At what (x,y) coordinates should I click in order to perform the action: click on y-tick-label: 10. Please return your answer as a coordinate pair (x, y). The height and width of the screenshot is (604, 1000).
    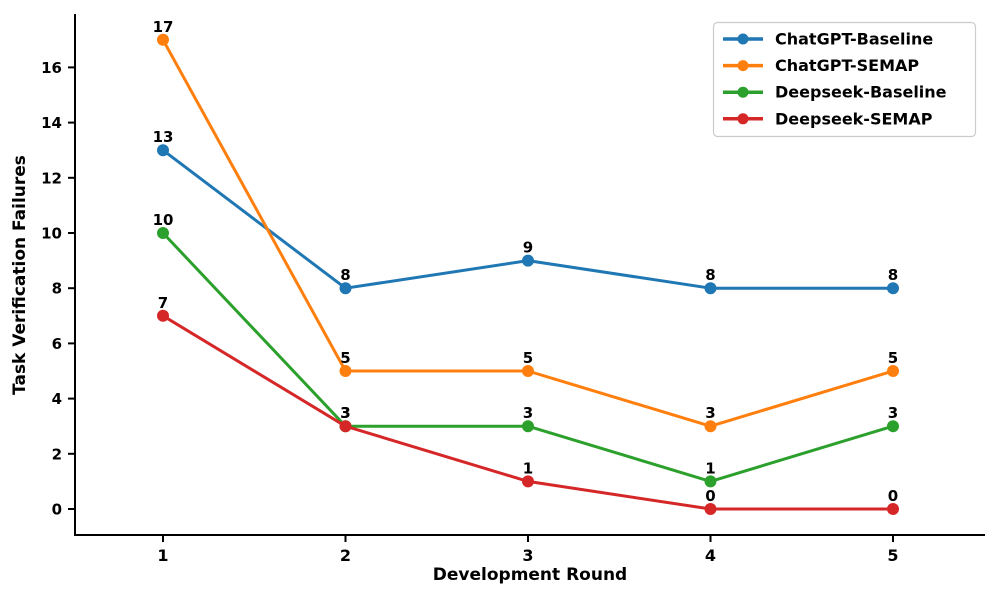
    Looking at the image, I should click on (51, 234).